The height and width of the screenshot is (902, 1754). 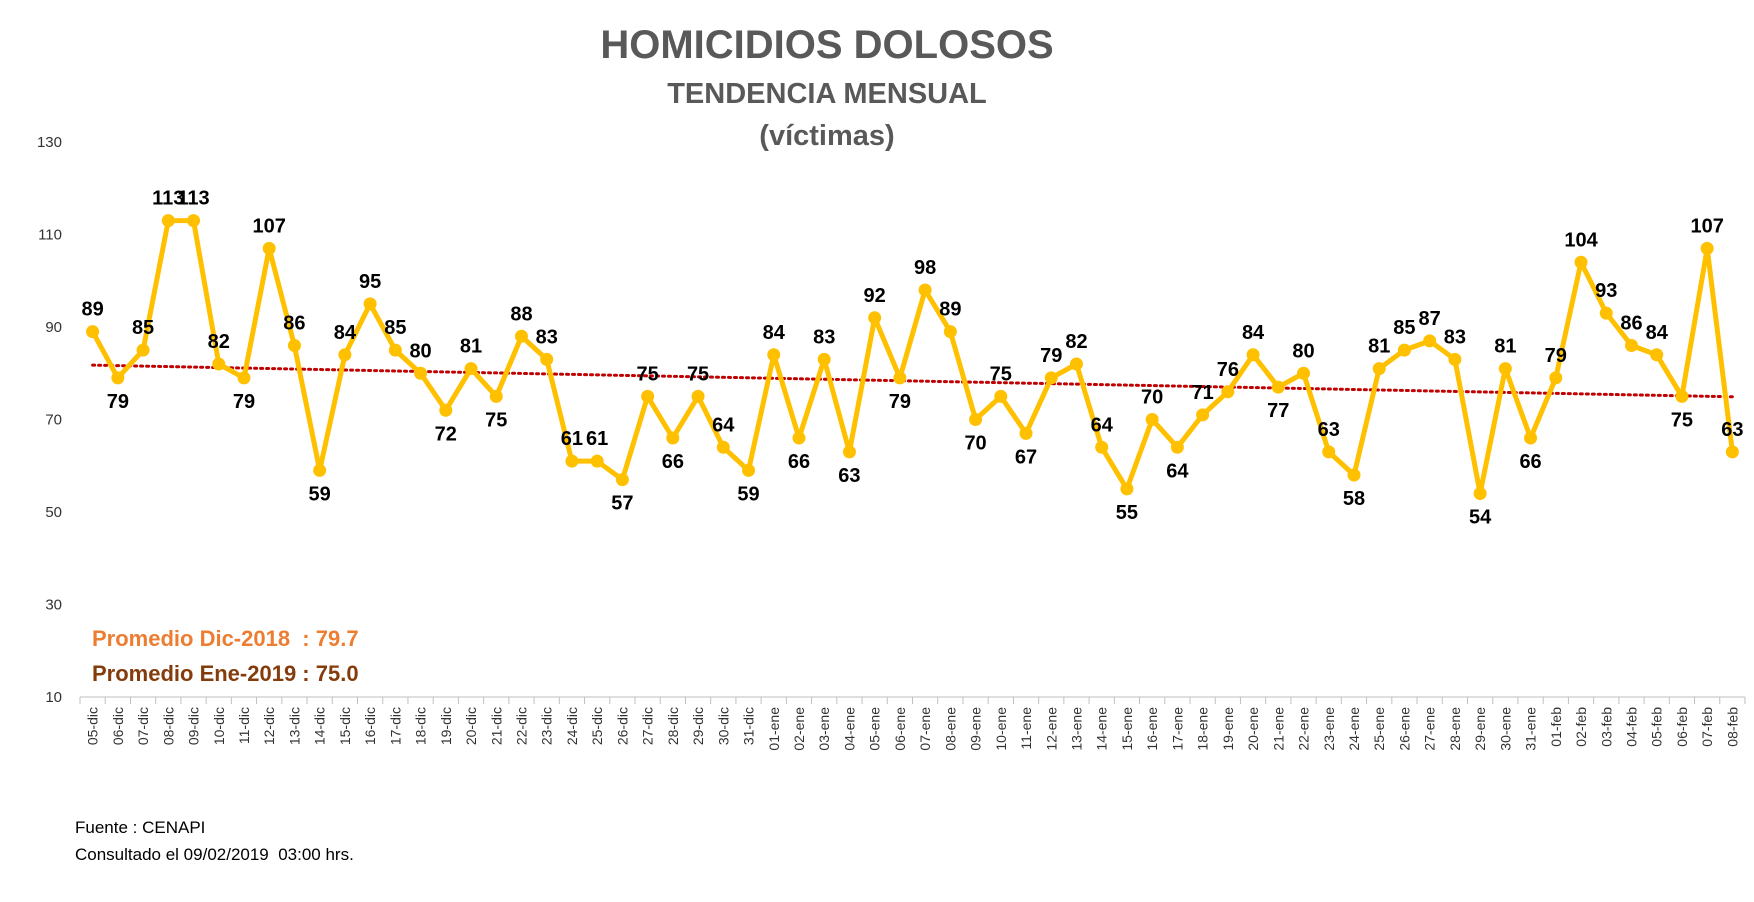 I want to click on x-tick-label: 28-dic, so click(x=673, y=726).